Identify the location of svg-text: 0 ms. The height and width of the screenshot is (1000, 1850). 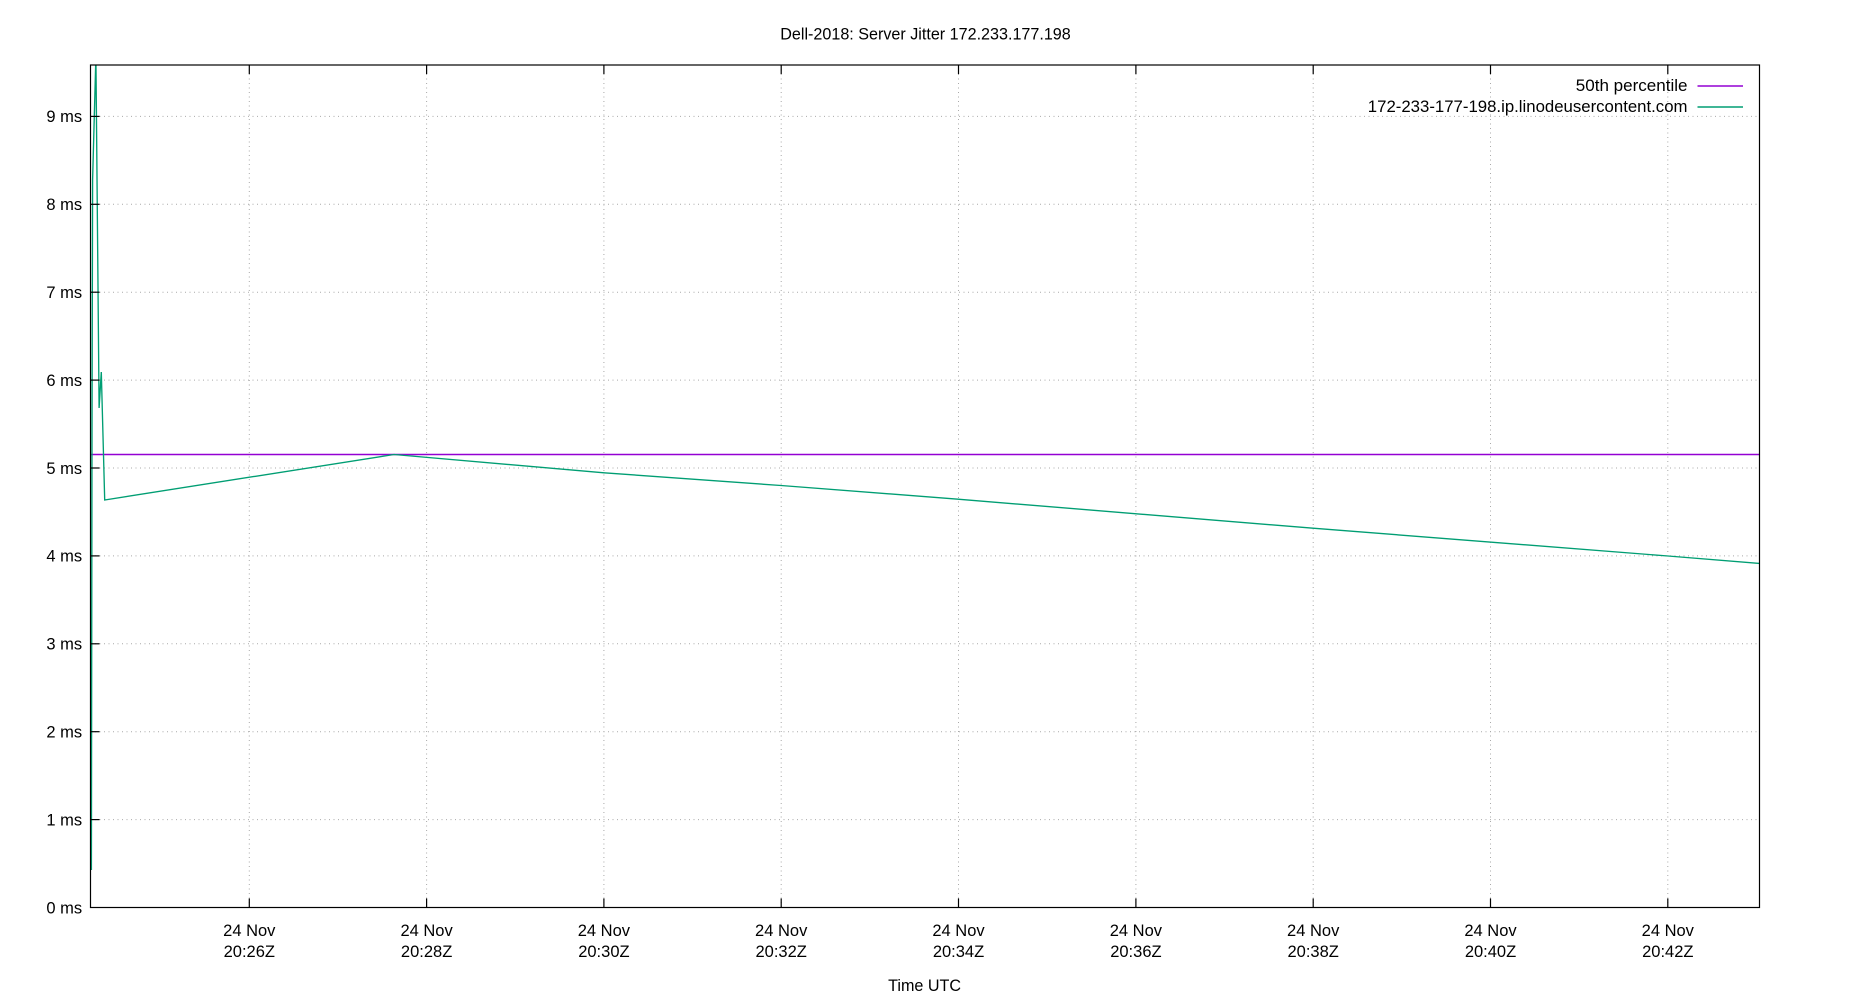
(64, 908).